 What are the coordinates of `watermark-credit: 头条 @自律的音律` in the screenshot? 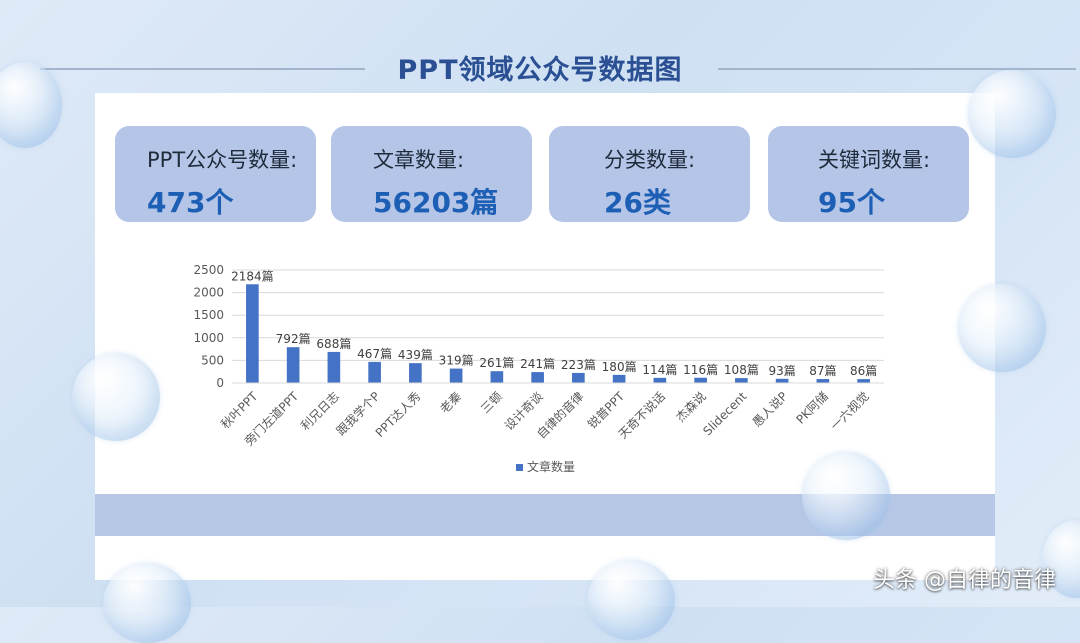 It's located at (964, 580).